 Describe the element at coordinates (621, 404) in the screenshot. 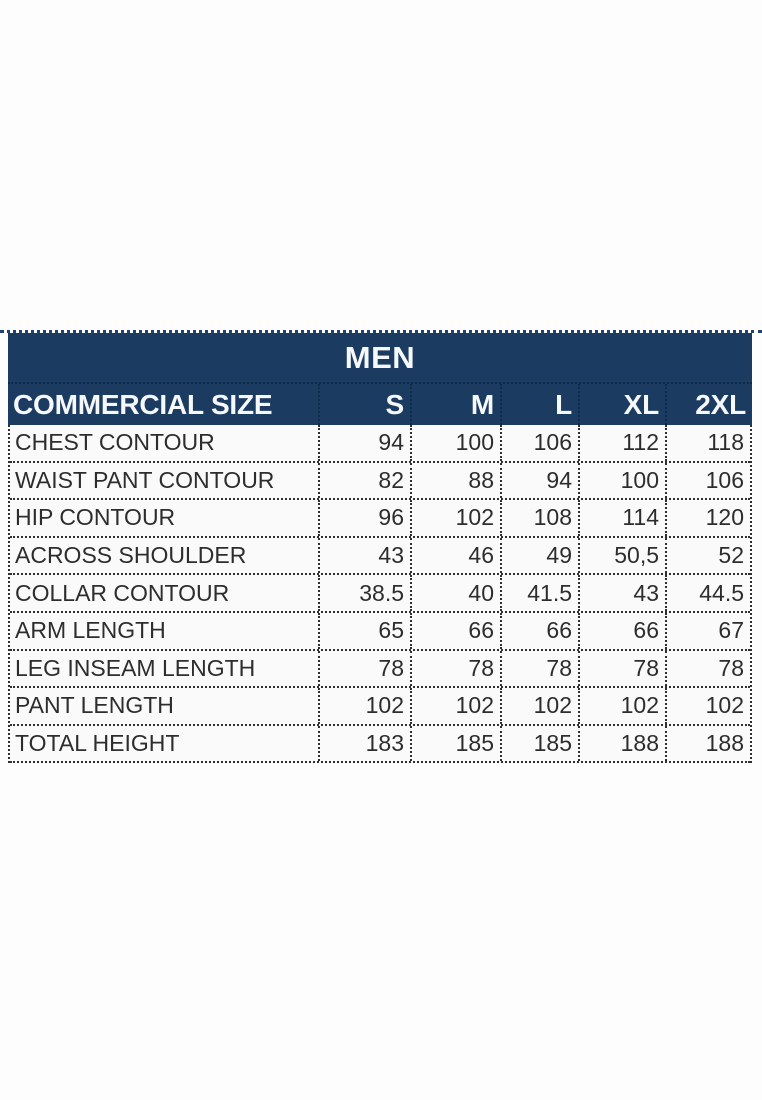

I see `column-header-size-xl: XL` at that location.